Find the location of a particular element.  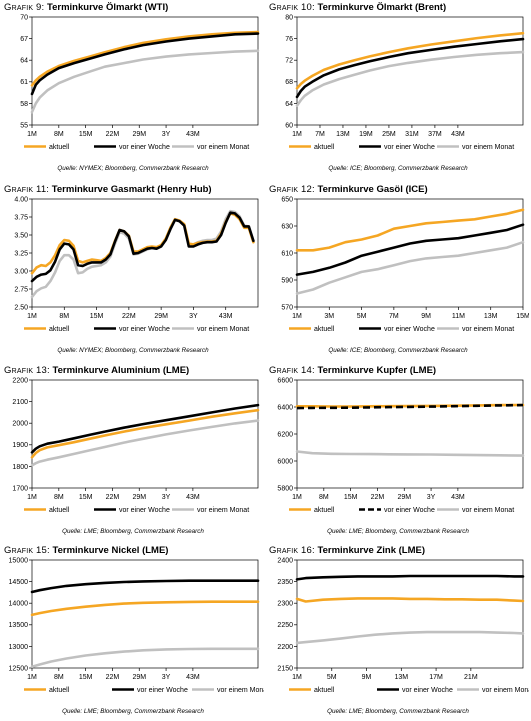

x-tick-label: 7M is located at coordinates (320, 134).